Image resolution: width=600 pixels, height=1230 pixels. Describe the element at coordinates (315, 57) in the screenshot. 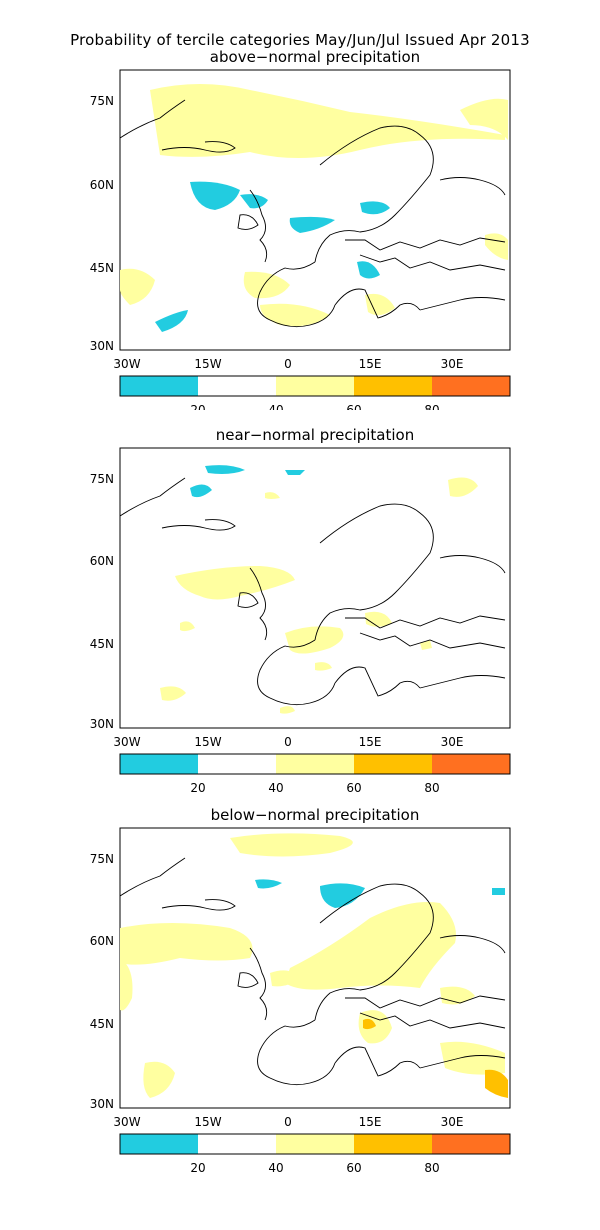

I see `panel-title-above: above−normal precipitation` at that location.